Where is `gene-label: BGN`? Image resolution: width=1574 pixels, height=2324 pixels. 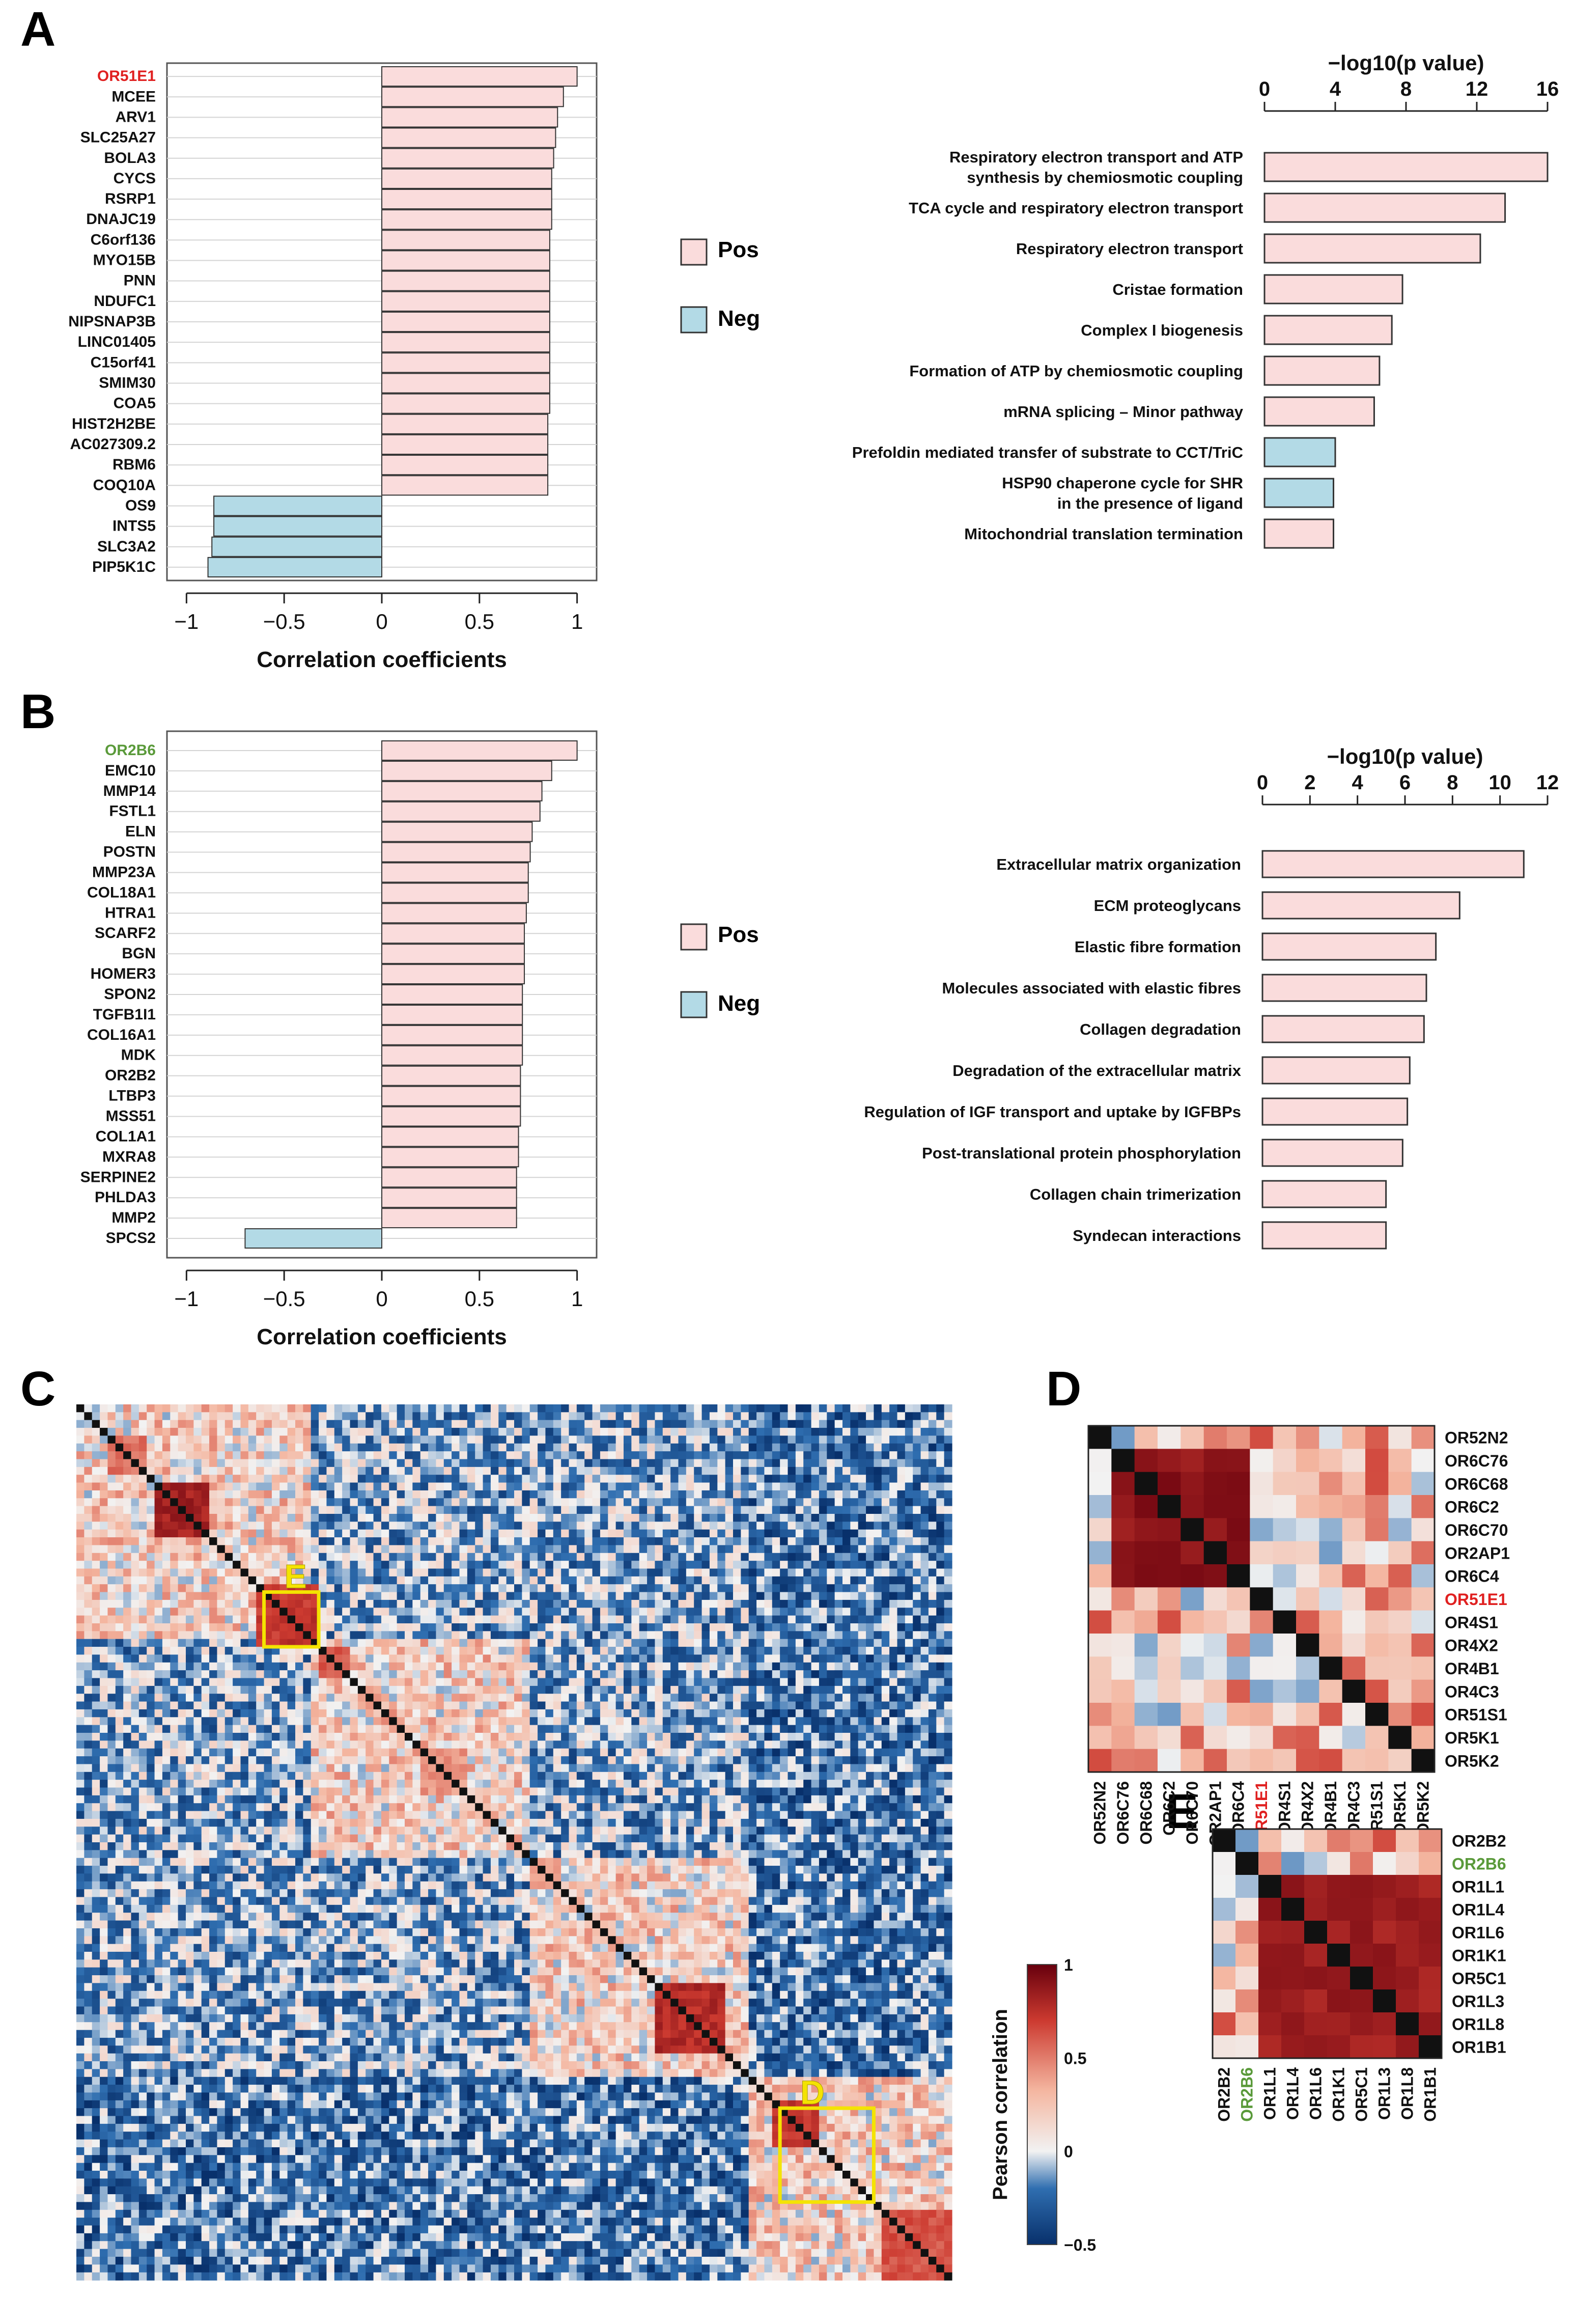 gene-label: BGN is located at coordinates (139, 953).